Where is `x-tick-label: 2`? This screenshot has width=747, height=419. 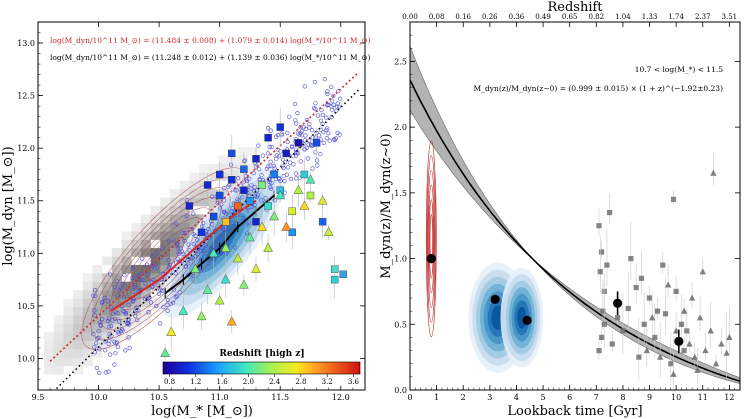
x-tick-label: 2 is located at coordinates (463, 397).